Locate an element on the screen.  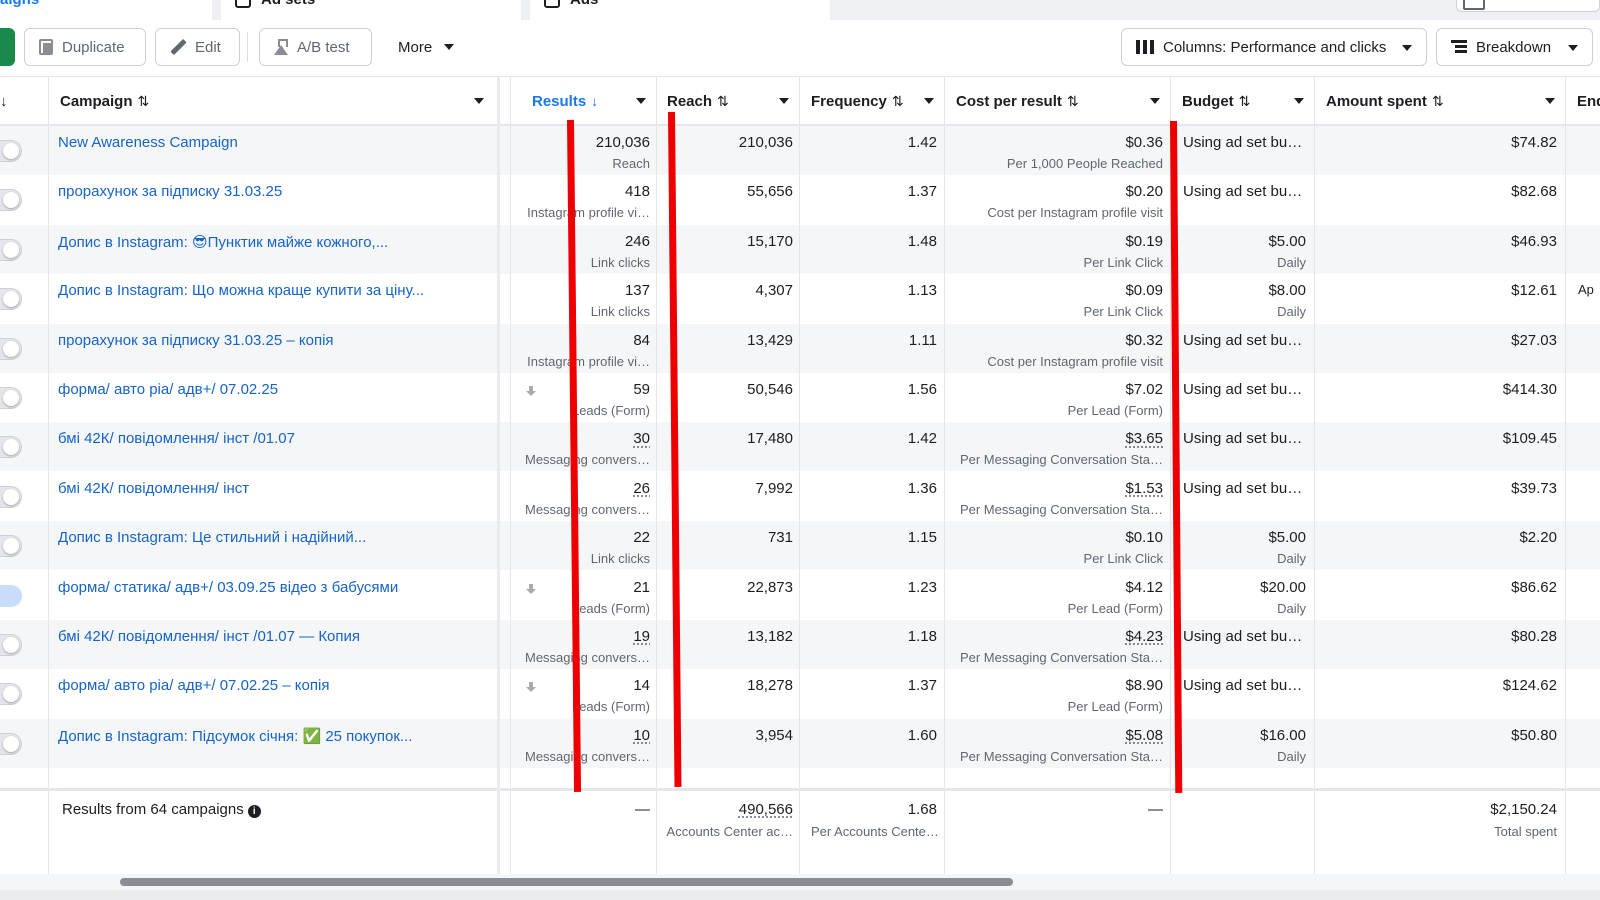
info-icon: i is located at coordinates (254, 811).